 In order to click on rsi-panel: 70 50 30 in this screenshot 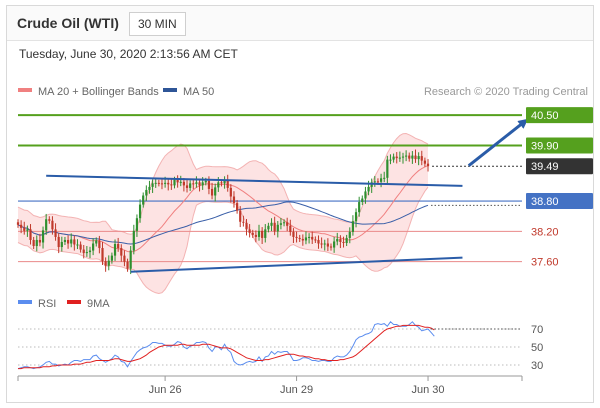, I will do `click(280, 346)`.